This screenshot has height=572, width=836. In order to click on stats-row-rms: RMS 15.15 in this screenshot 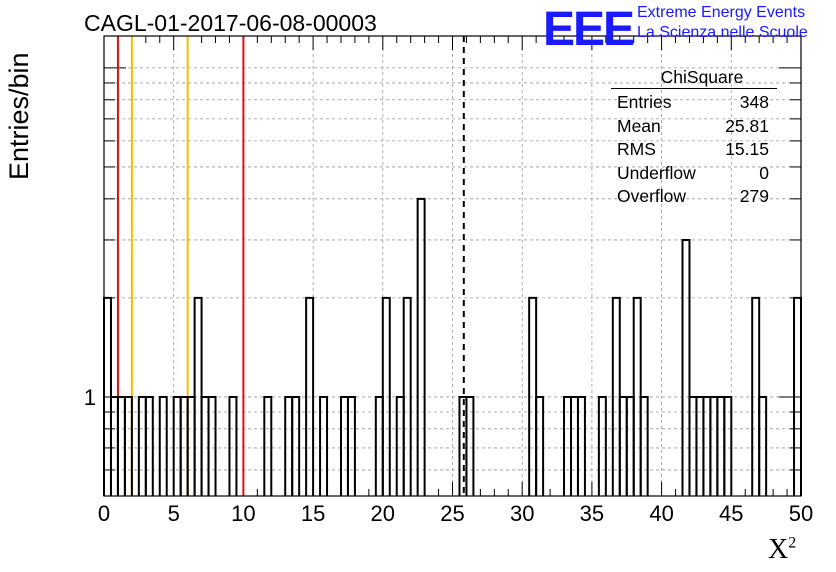, I will do `click(694, 150)`.